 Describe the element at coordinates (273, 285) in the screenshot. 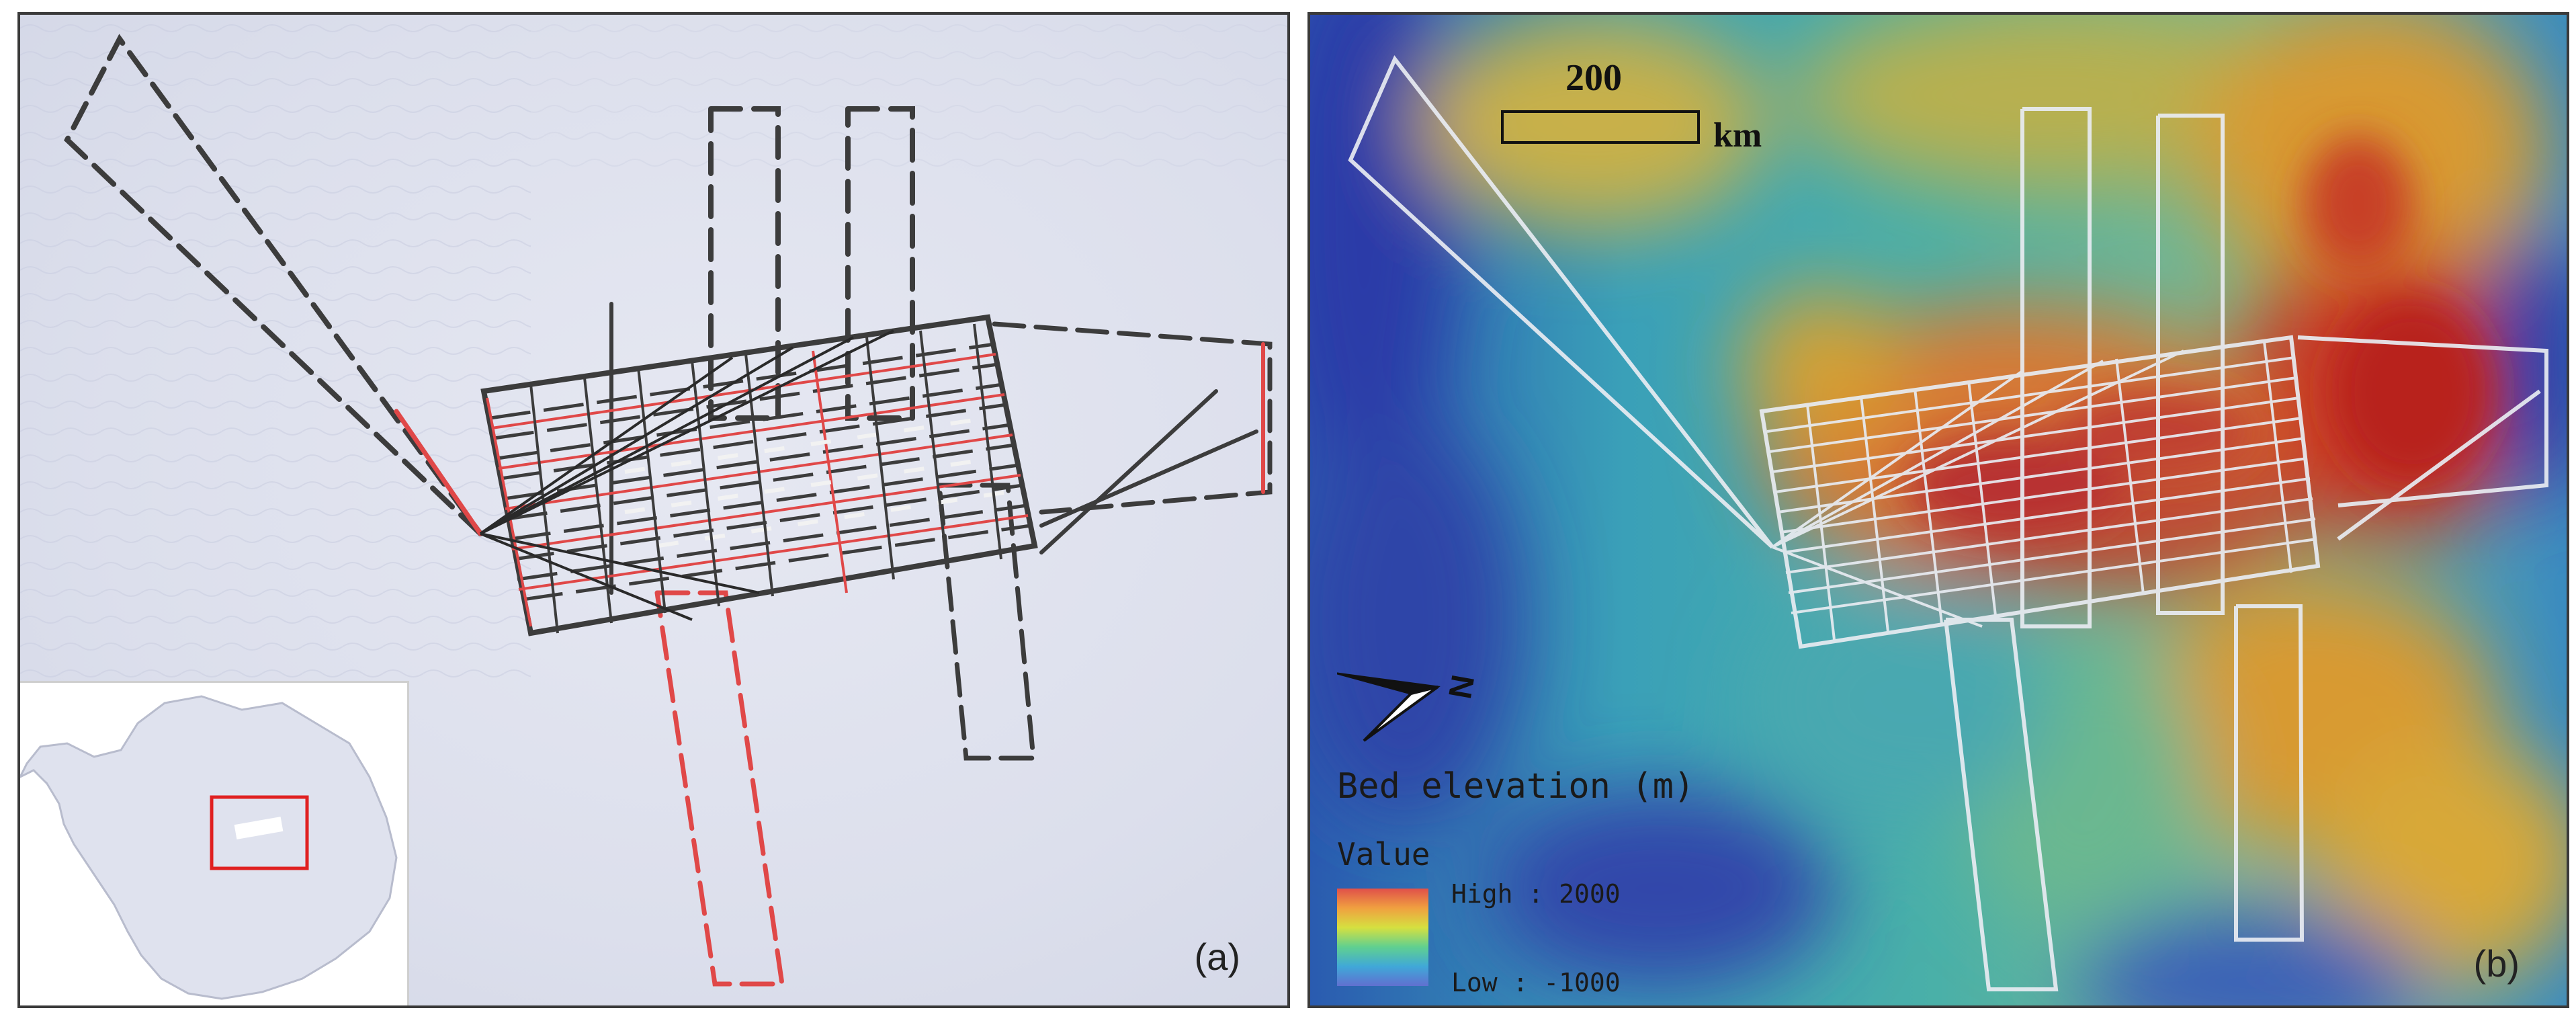

I see `track-diagonal-left` at that location.